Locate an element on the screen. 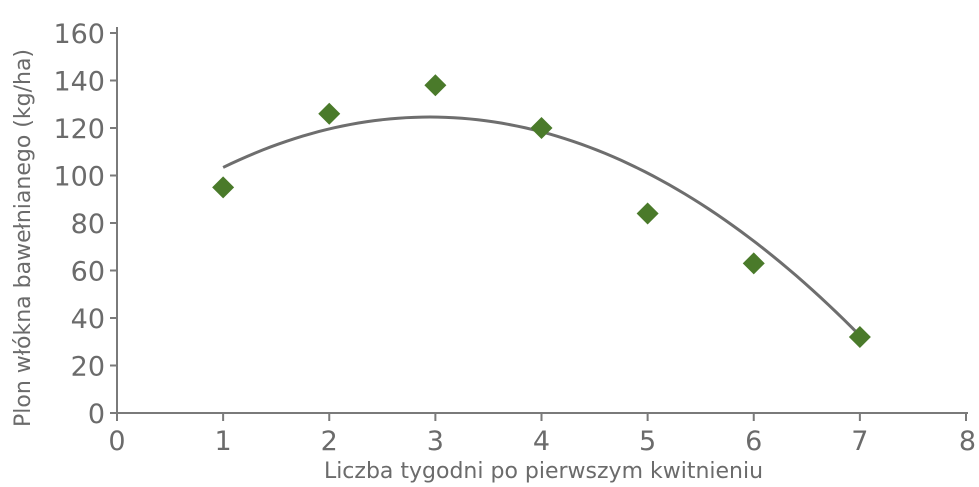  y-tick-label: 120 is located at coordinates (79, 129).